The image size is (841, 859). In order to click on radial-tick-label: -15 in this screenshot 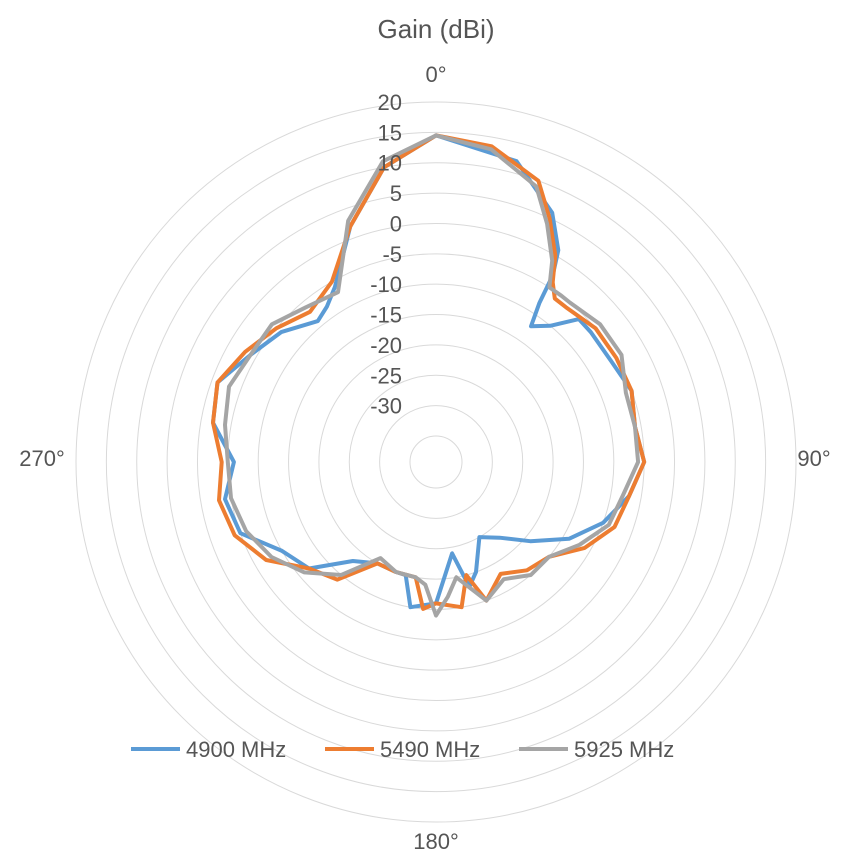, I will do `click(386, 315)`.